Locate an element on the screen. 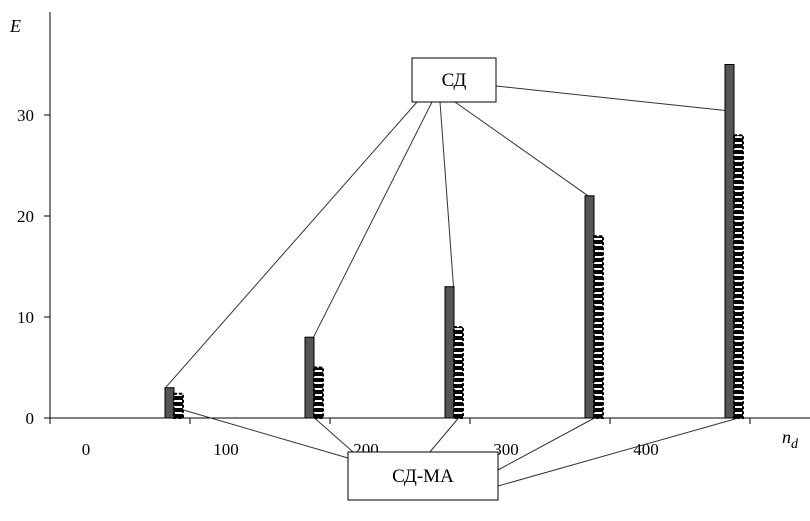 The width and height of the screenshot is (810, 521). callout-label-sd-ma: СД-МА is located at coordinates (423, 476).